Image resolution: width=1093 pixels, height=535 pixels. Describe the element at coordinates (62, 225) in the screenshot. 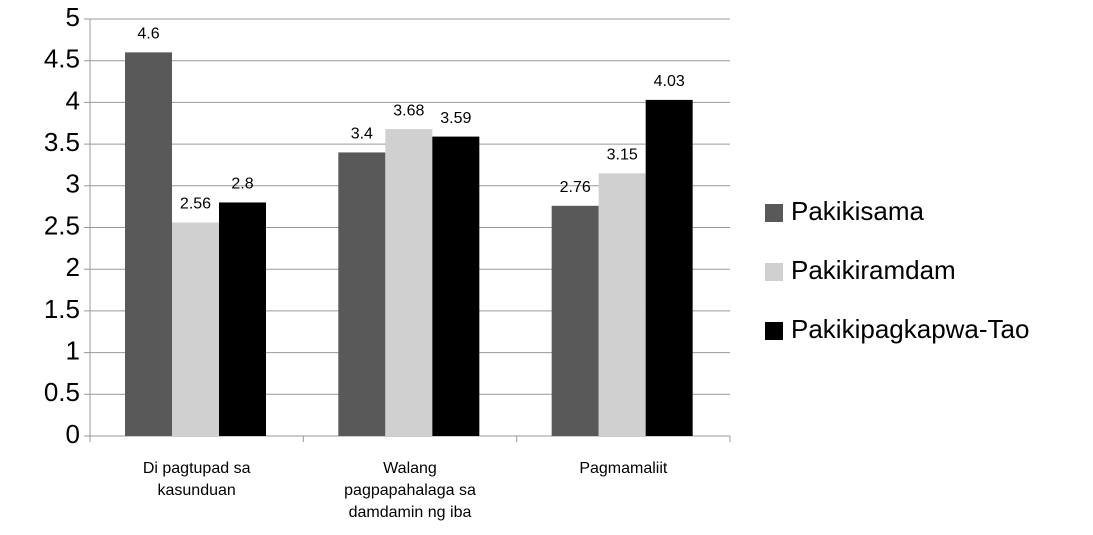

I see `y-tick-label: 2.5` at that location.